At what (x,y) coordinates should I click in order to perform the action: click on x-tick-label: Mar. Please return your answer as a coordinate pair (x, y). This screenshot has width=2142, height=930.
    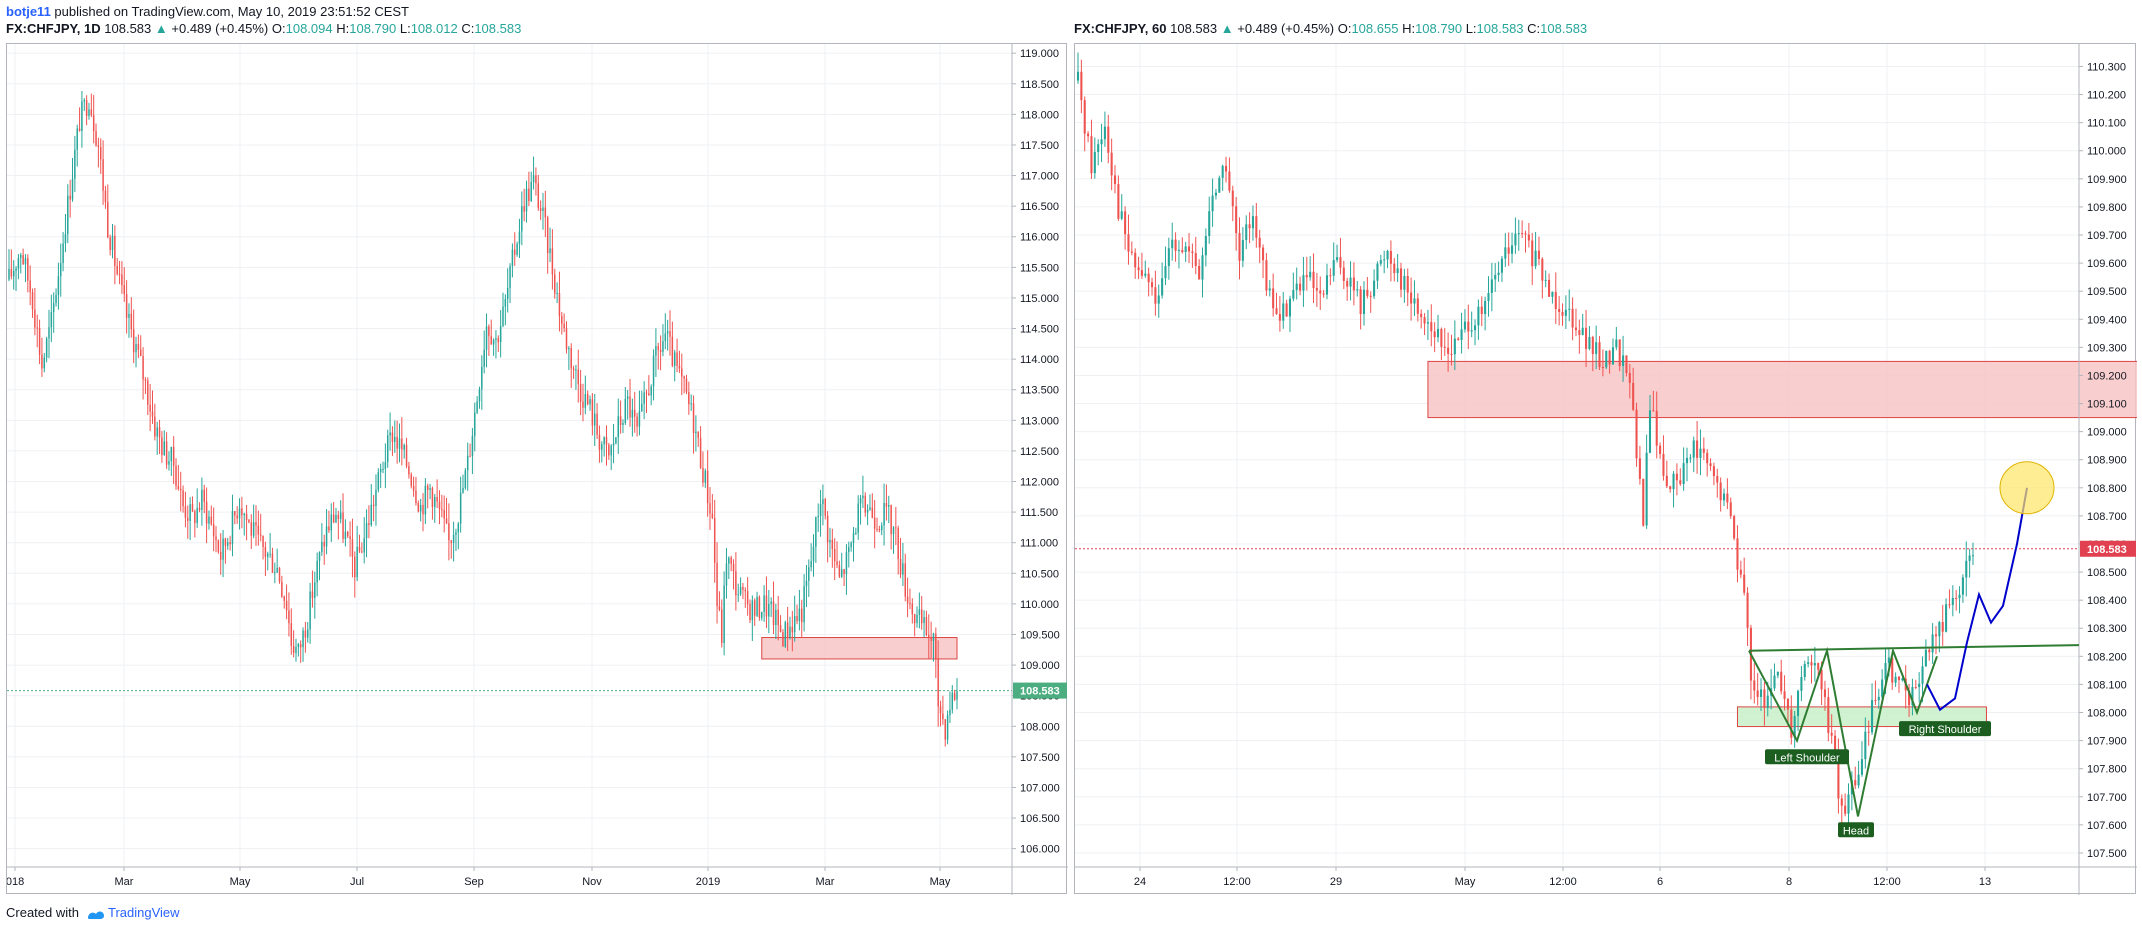
    Looking at the image, I should click on (124, 882).